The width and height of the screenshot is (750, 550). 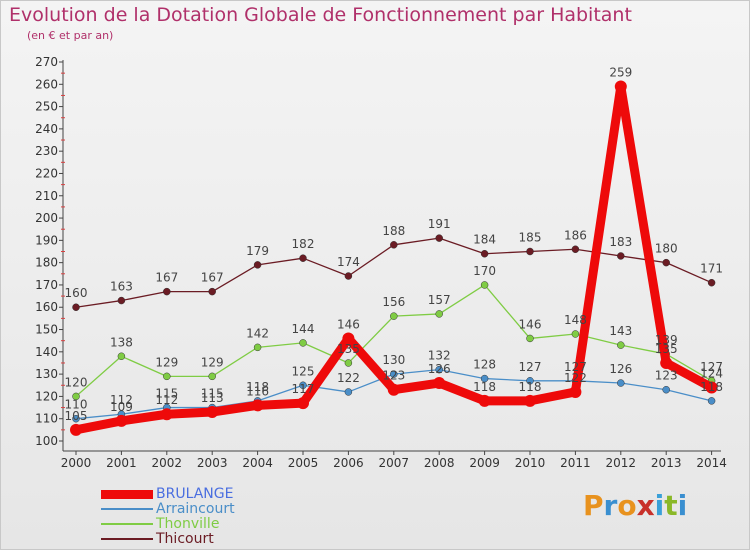 What do you see at coordinates (484, 240) in the screenshot?
I see `data-label-thicourt: 184` at bounding box center [484, 240].